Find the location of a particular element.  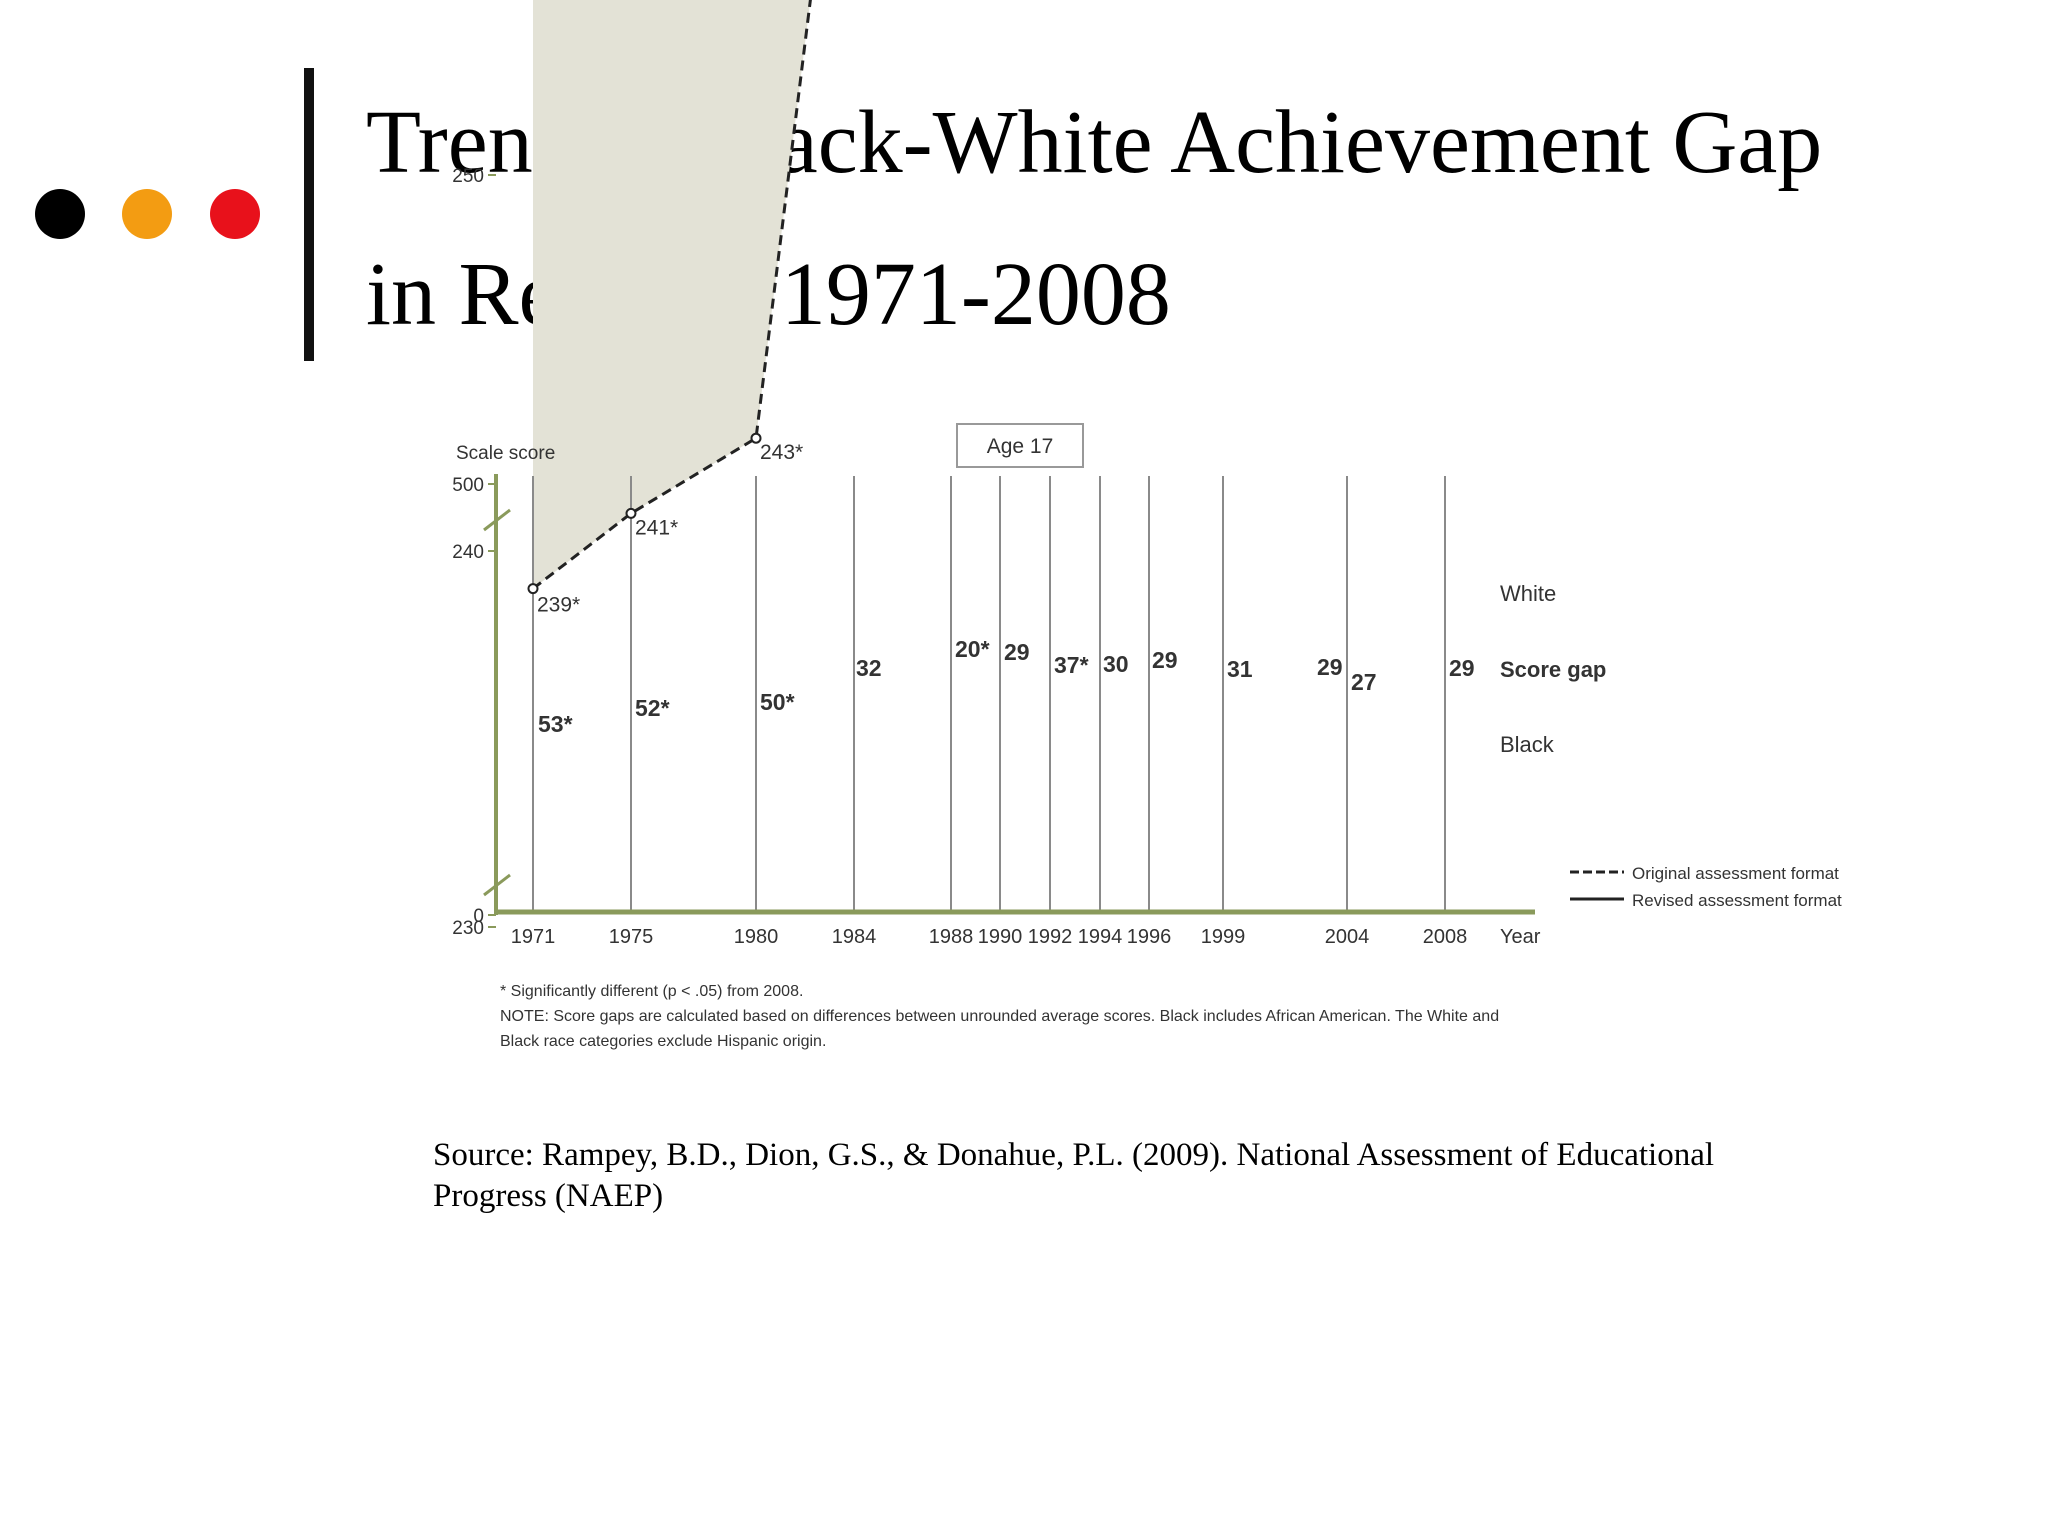

score-gap-label-2004-10: 29 is located at coordinates (1330, 667).